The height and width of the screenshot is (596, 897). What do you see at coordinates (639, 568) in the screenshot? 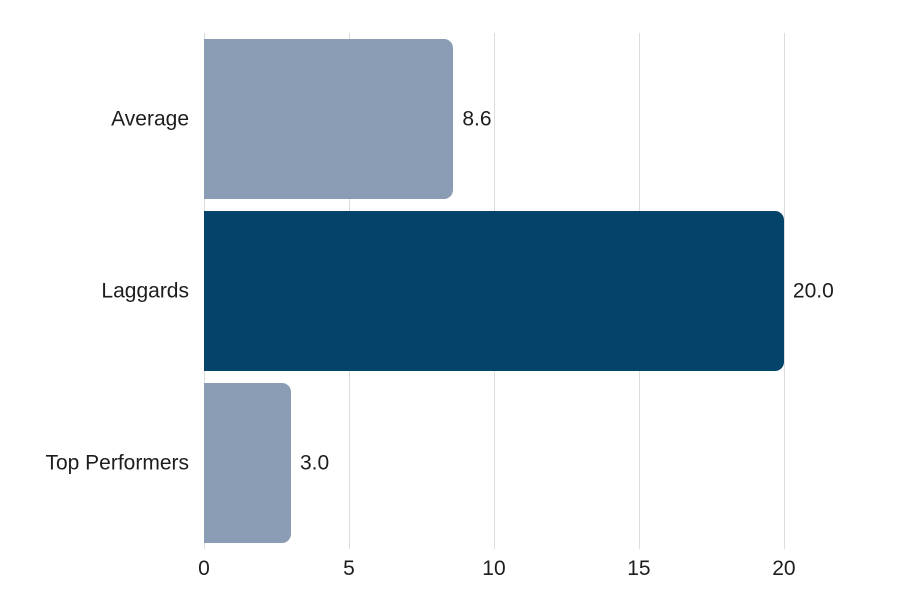
I see `x-tick-label-15: 15` at bounding box center [639, 568].